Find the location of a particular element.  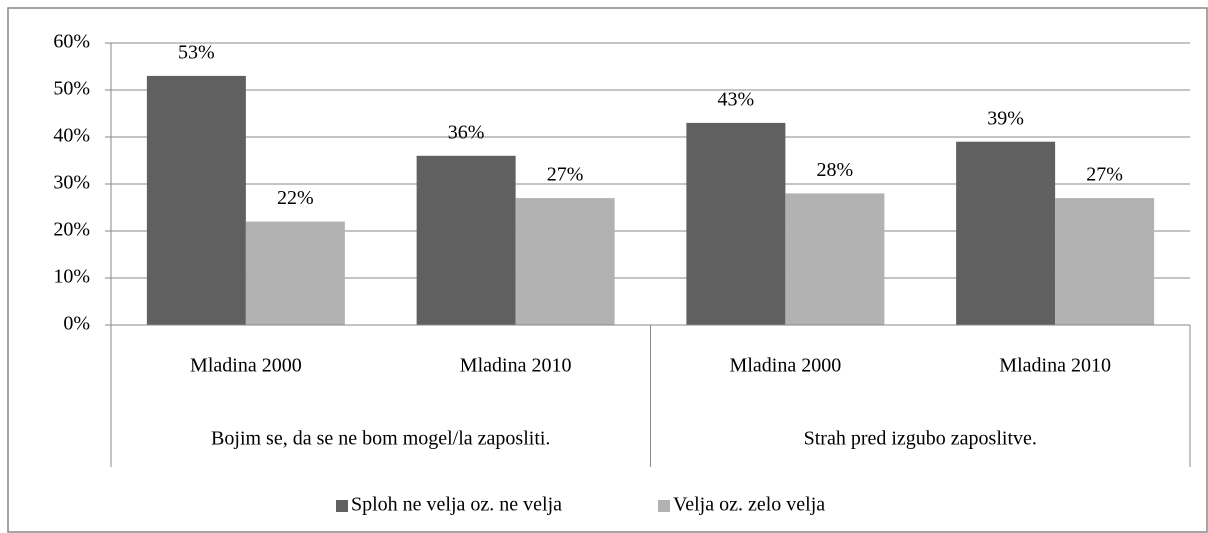

data-label: 22% is located at coordinates (295, 198).